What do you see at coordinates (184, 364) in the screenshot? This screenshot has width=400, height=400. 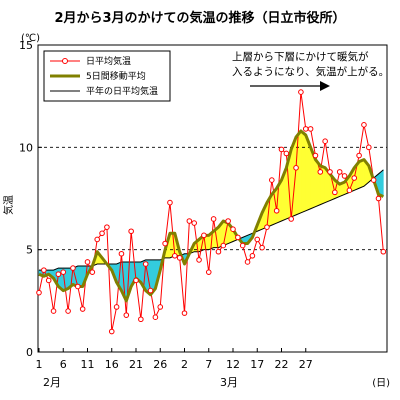 I see `x-tick-label: 2` at bounding box center [184, 364].